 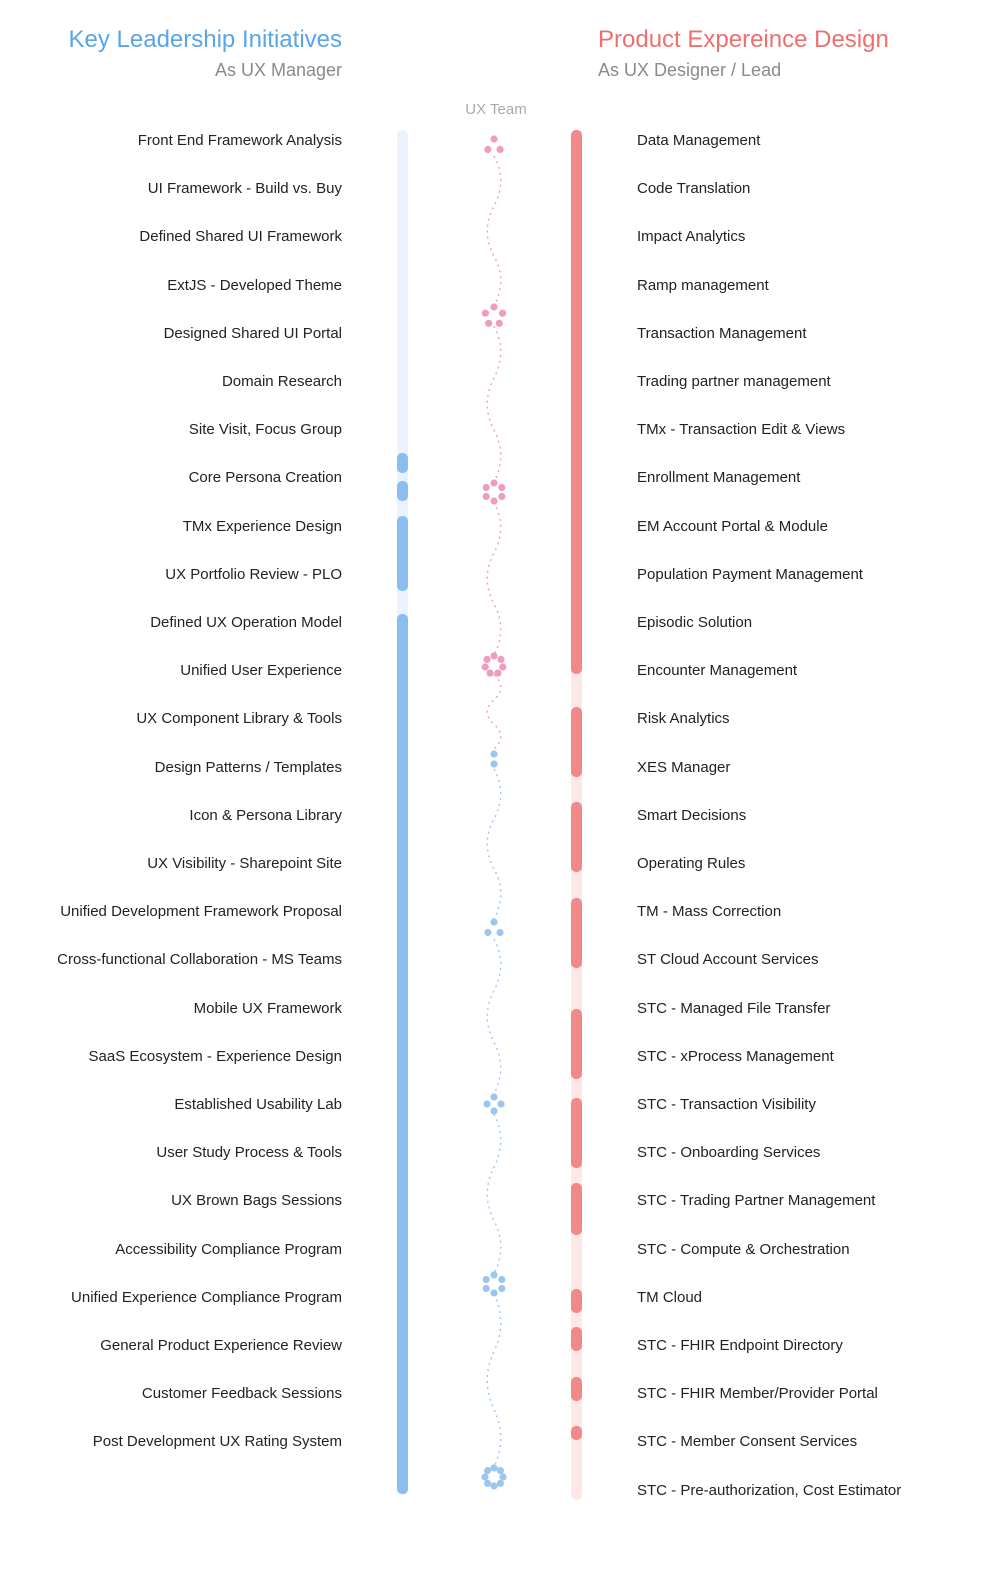 What do you see at coordinates (496, 109) in the screenshot?
I see `ux-team-label: UX Team` at bounding box center [496, 109].